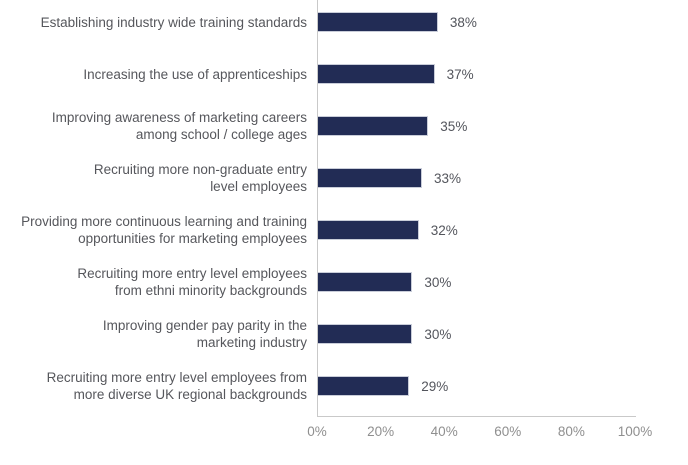 The image size is (688, 465). What do you see at coordinates (571, 431) in the screenshot?
I see `x-tick-label: 80%` at bounding box center [571, 431].